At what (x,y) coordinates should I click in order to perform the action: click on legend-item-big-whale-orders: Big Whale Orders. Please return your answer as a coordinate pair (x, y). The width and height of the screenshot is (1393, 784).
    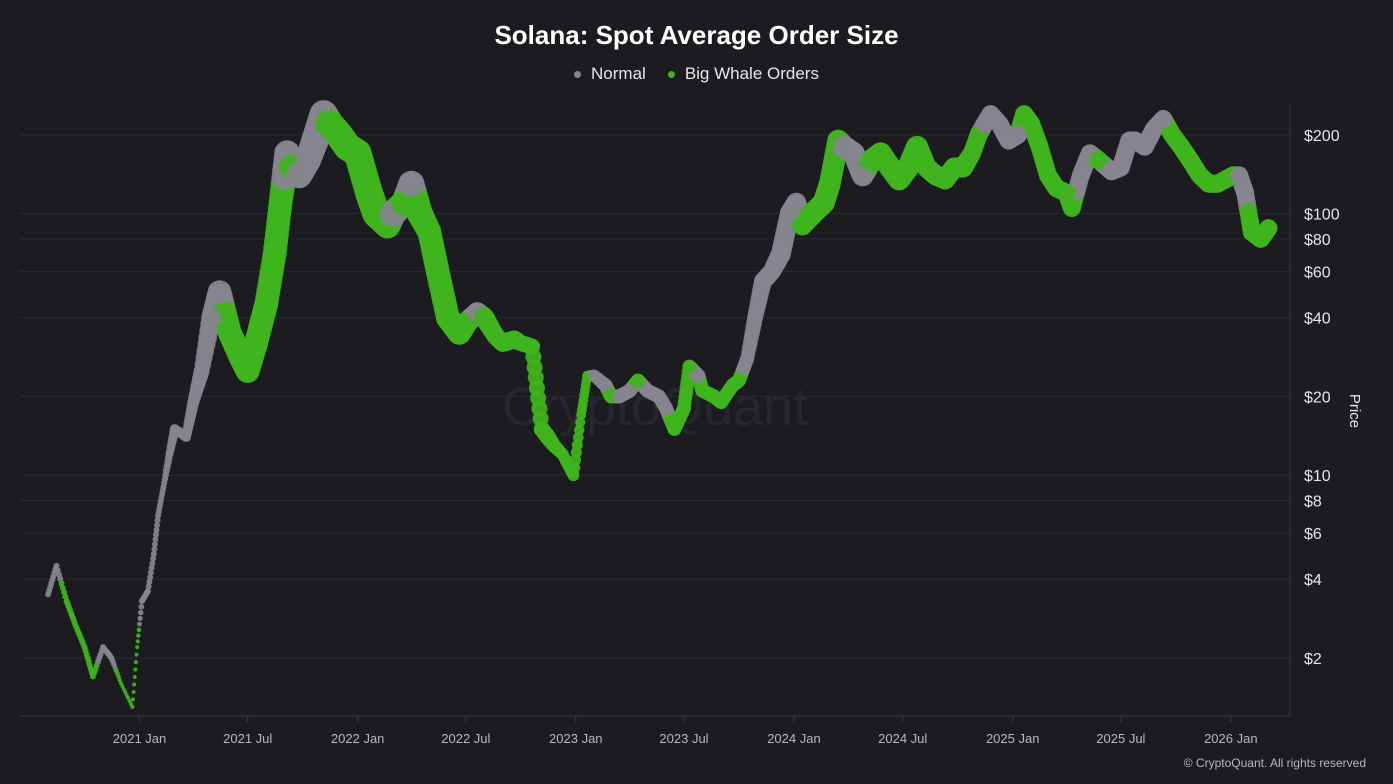
    Looking at the image, I should click on (743, 74).